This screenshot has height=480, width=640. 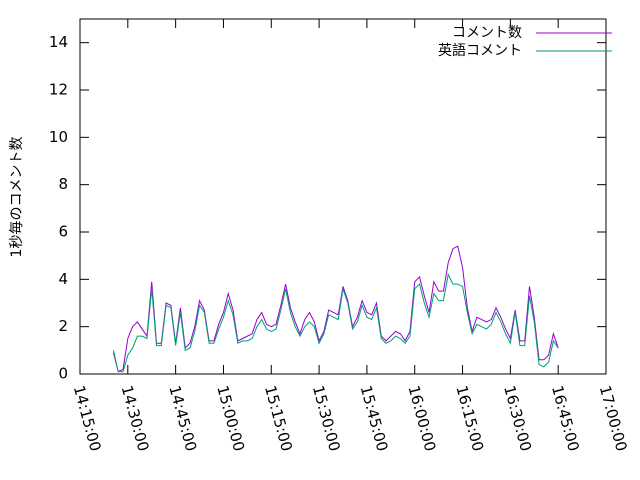 I want to click on x-tick-label: 17:00:00, so click(x=613, y=419).